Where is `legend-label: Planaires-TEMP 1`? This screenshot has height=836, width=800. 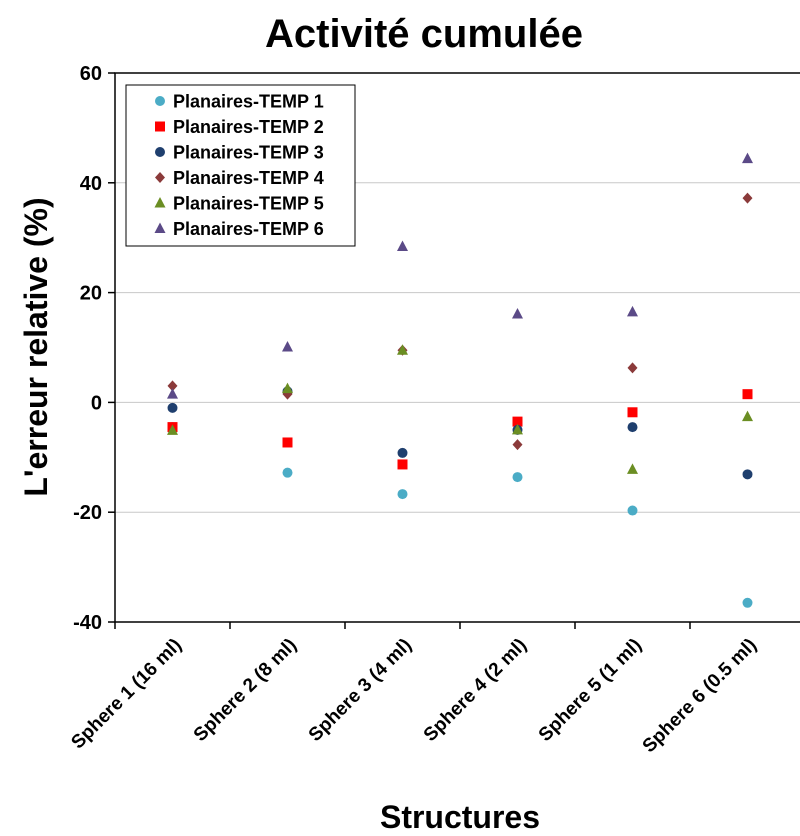
legend-label: Planaires-TEMP 1 is located at coordinates (248, 102).